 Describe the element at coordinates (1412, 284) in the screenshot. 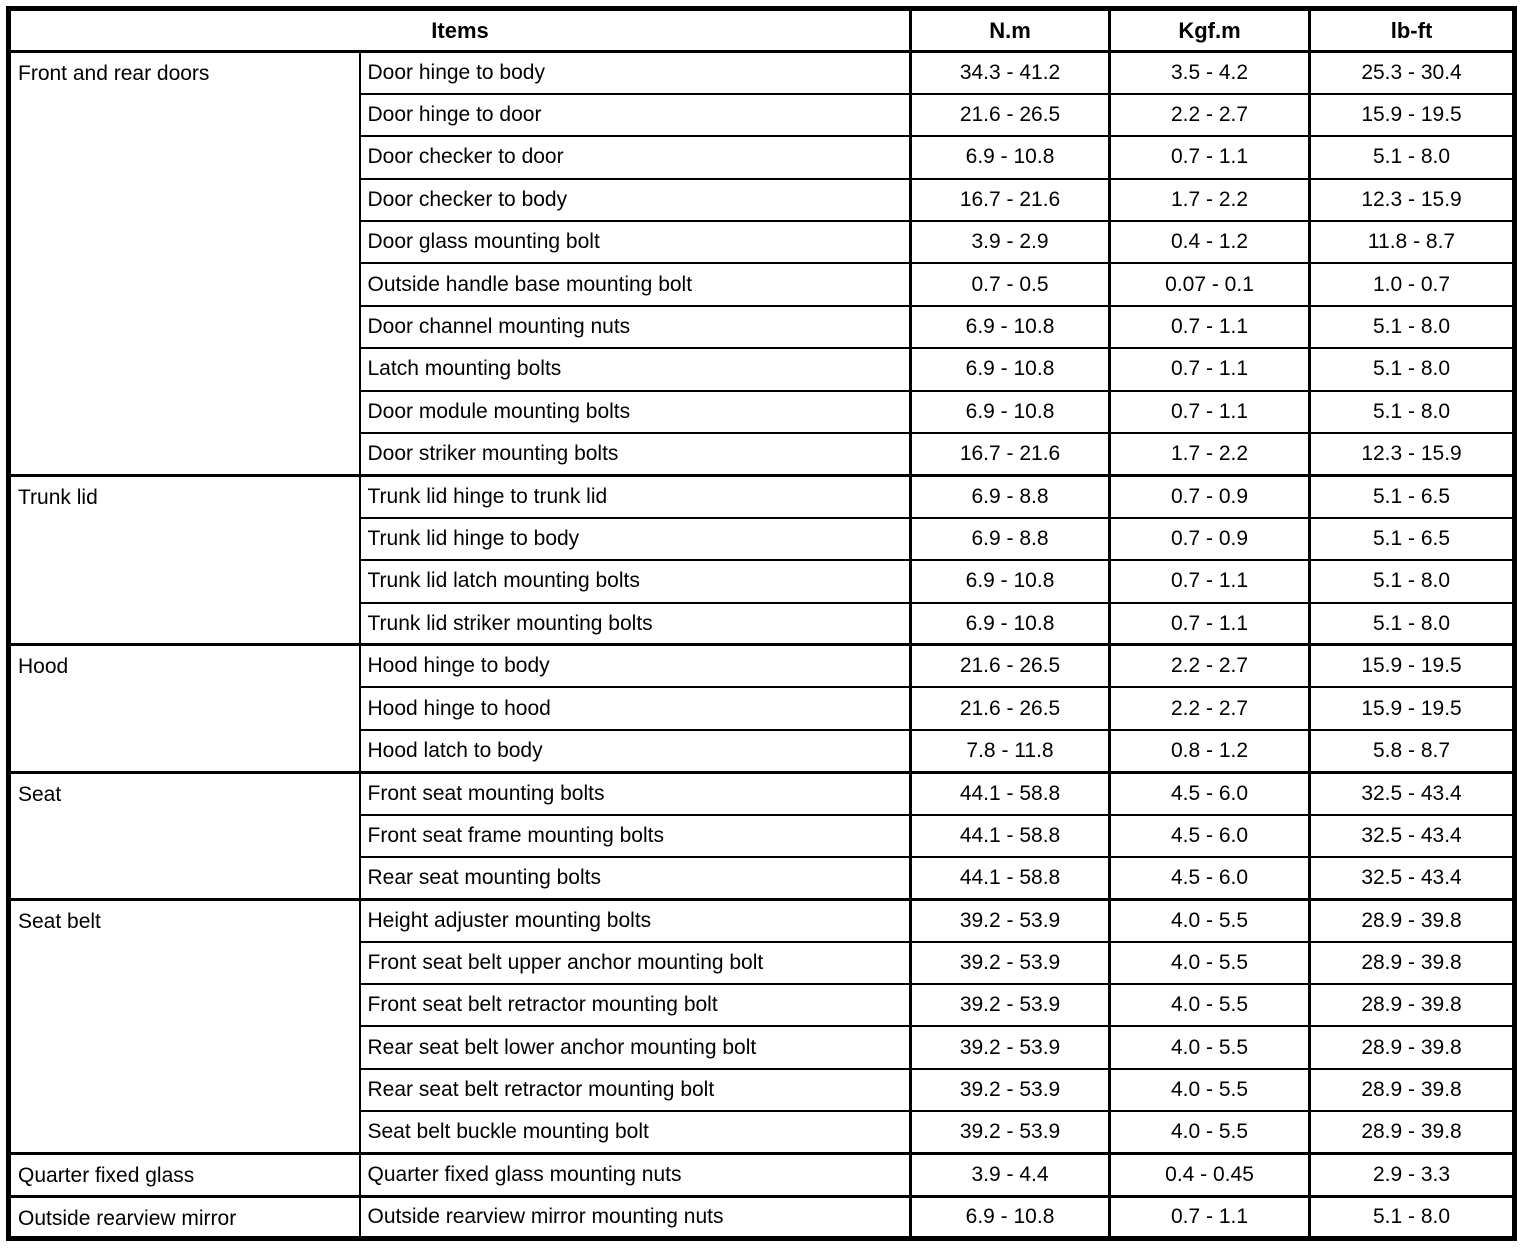

I see `value-cell-lbft: 1.0 - 0.7` at that location.